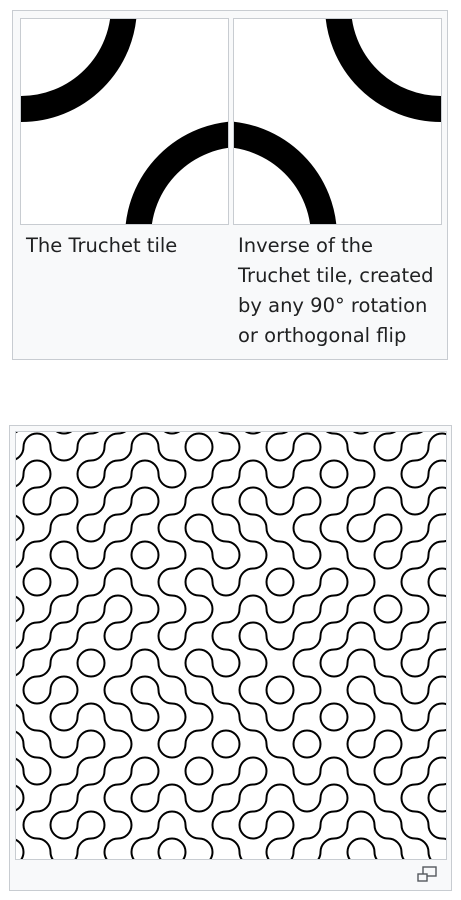 The height and width of the screenshot is (900, 461). I want to click on tile-arc-top-right, so click(383, 70).